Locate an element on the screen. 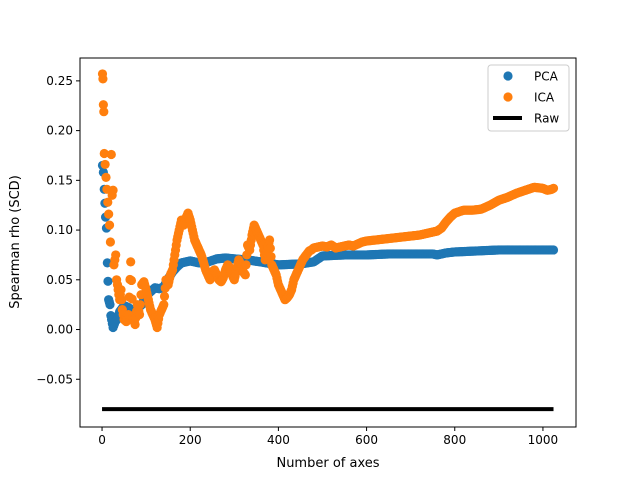 The height and width of the screenshot is (484, 640). y-tick-label: −0.05 is located at coordinates (54, 379).